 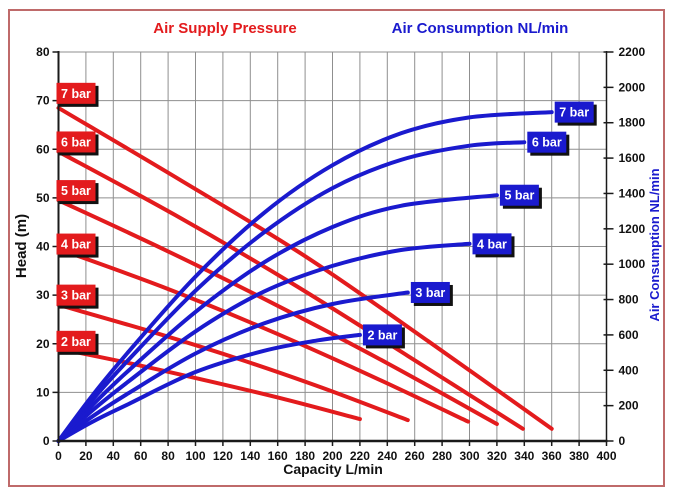 What do you see at coordinates (43, 295) in the screenshot?
I see `left-tick-label: 30` at bounding box center [43, 295].